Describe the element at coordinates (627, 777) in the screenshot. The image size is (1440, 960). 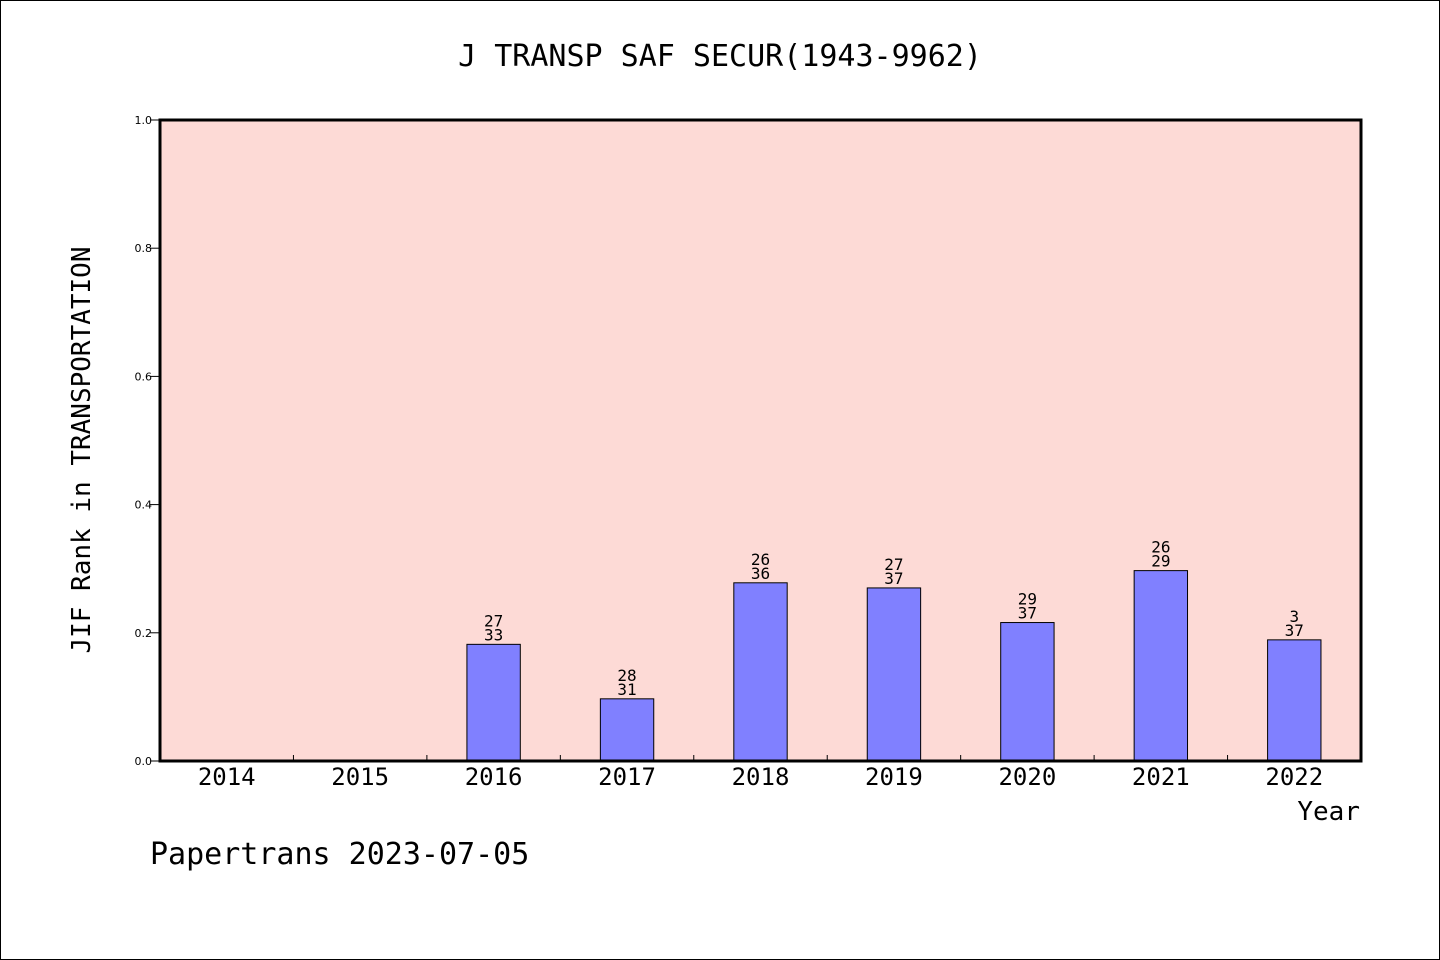
I see `x-tick-label: 2017` at that location.